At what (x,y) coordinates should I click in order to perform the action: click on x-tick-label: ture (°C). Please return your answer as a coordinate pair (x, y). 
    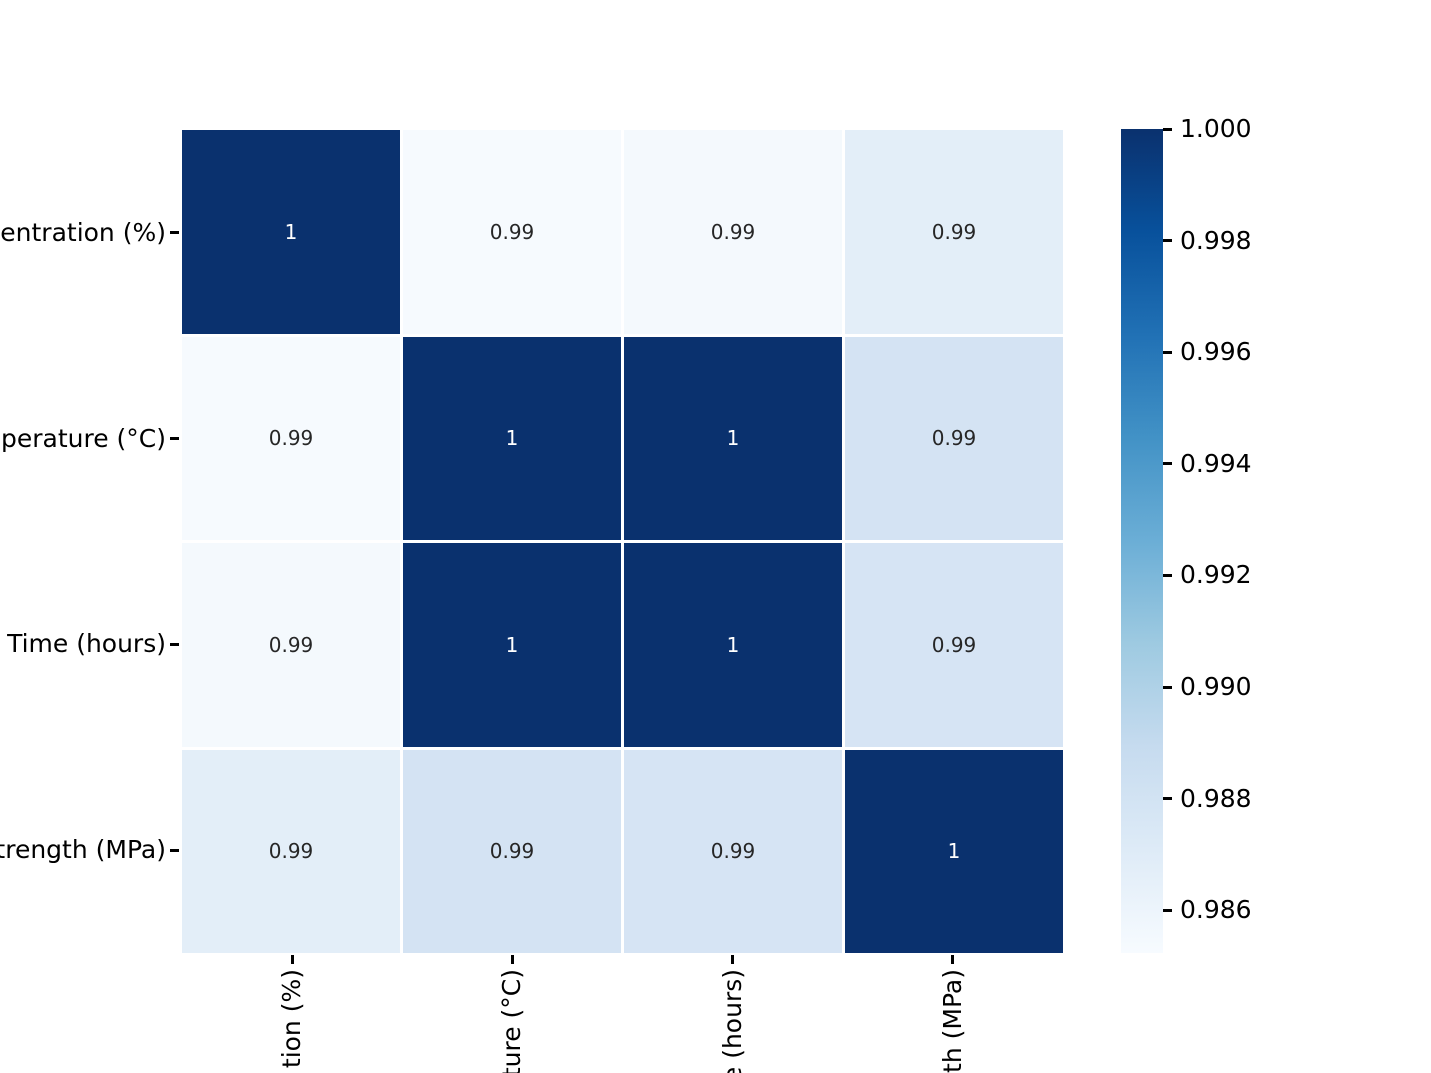
    Looking at the image, I should click on (512, 1021).